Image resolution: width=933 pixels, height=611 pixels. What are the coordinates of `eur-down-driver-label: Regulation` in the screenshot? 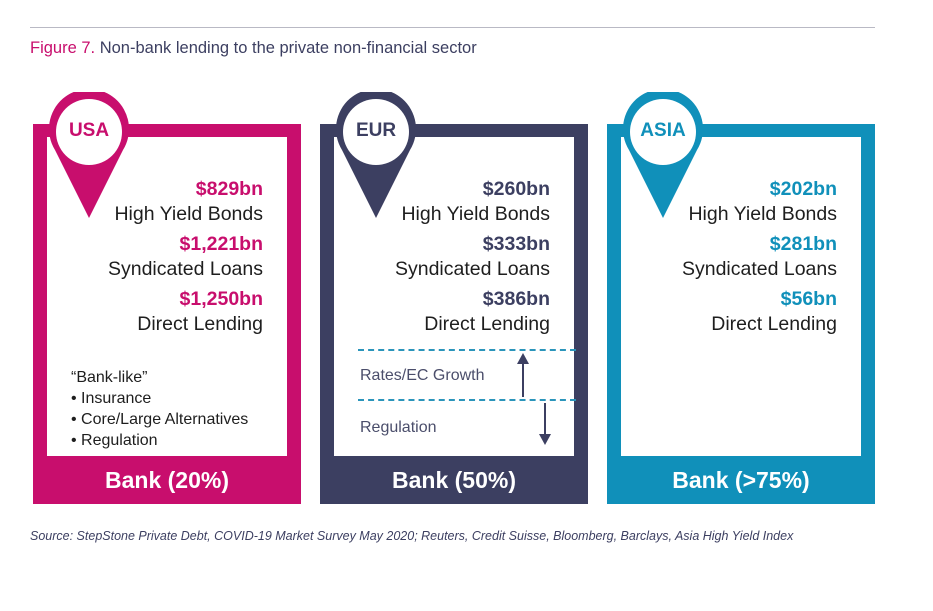 It's located at (398, 427).